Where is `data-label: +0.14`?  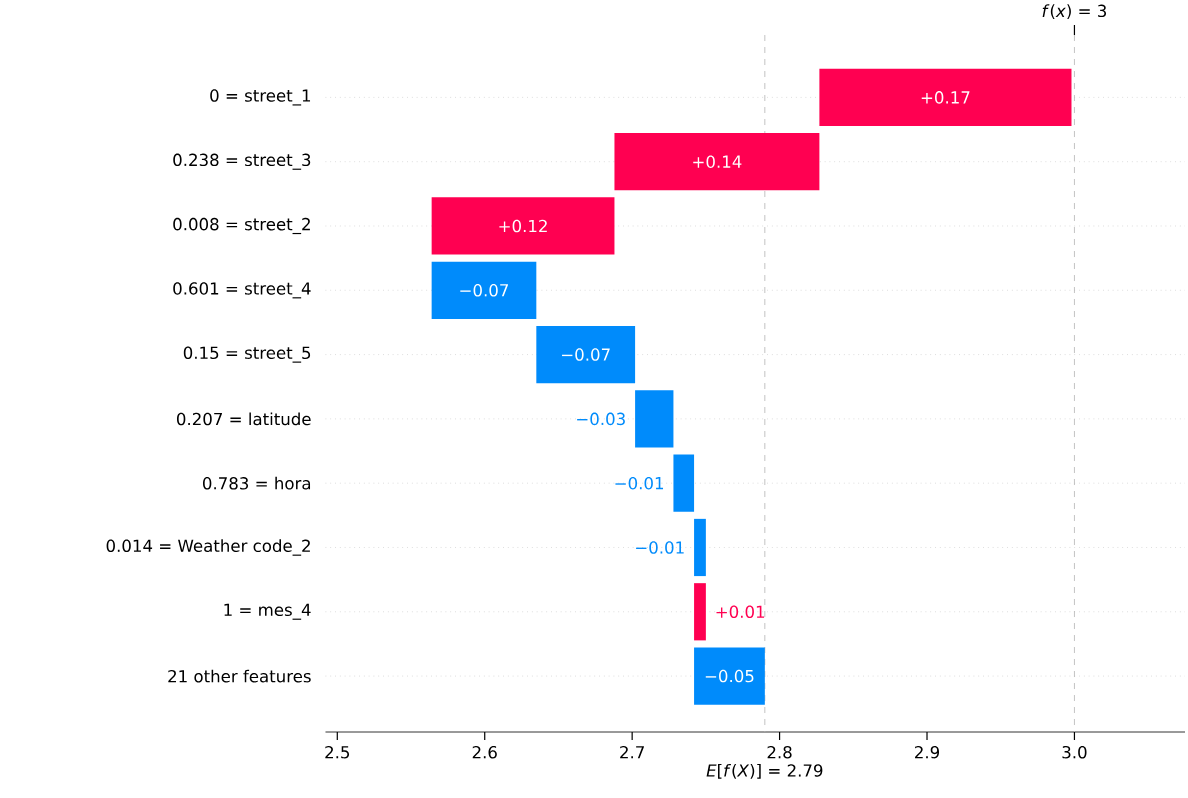
data-label: +0.14 is located at coordinates (717, 161).